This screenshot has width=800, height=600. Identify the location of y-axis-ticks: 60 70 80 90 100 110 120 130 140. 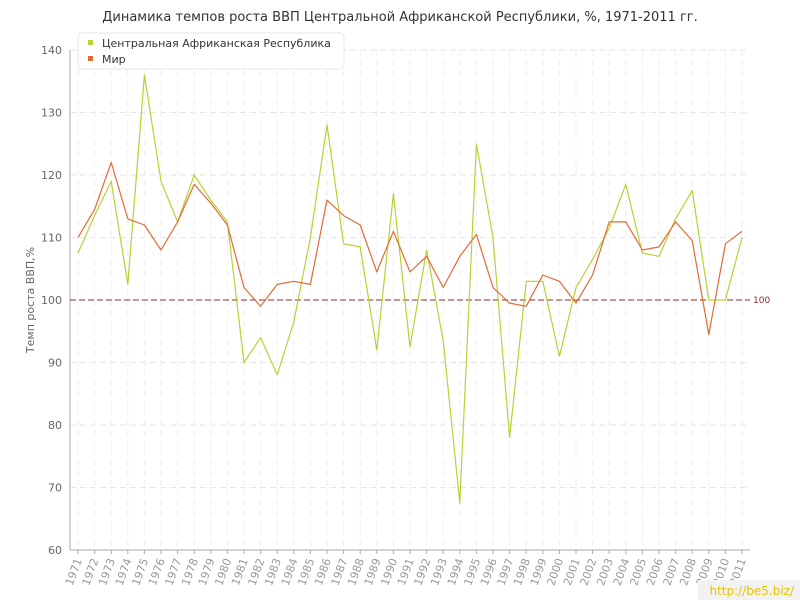
(51, 300).